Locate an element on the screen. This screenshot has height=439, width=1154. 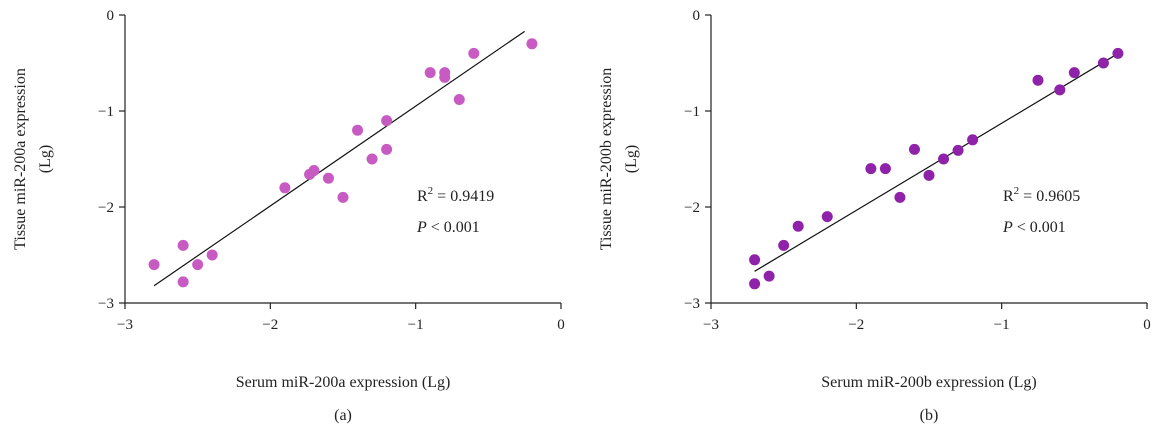
r-squared-value: = 0.9419 is located at coordinates (463, 196).